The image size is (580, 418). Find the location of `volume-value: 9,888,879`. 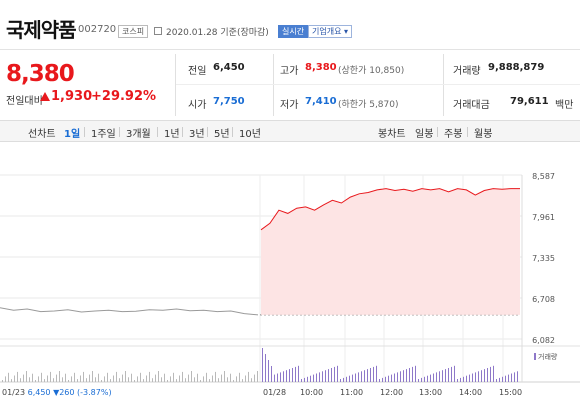

volume-value: 9,888,879 is located at coordinates (516, 67).